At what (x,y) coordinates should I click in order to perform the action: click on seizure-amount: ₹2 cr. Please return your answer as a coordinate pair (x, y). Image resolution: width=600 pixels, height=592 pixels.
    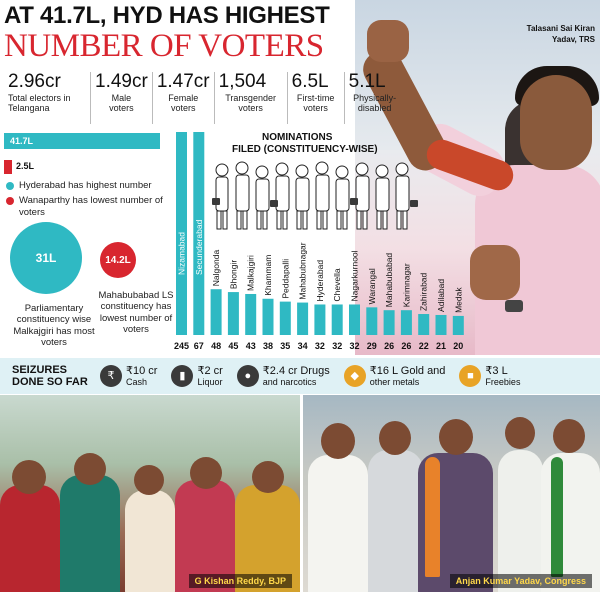
    Looking at the image, I should click on (210, 370).